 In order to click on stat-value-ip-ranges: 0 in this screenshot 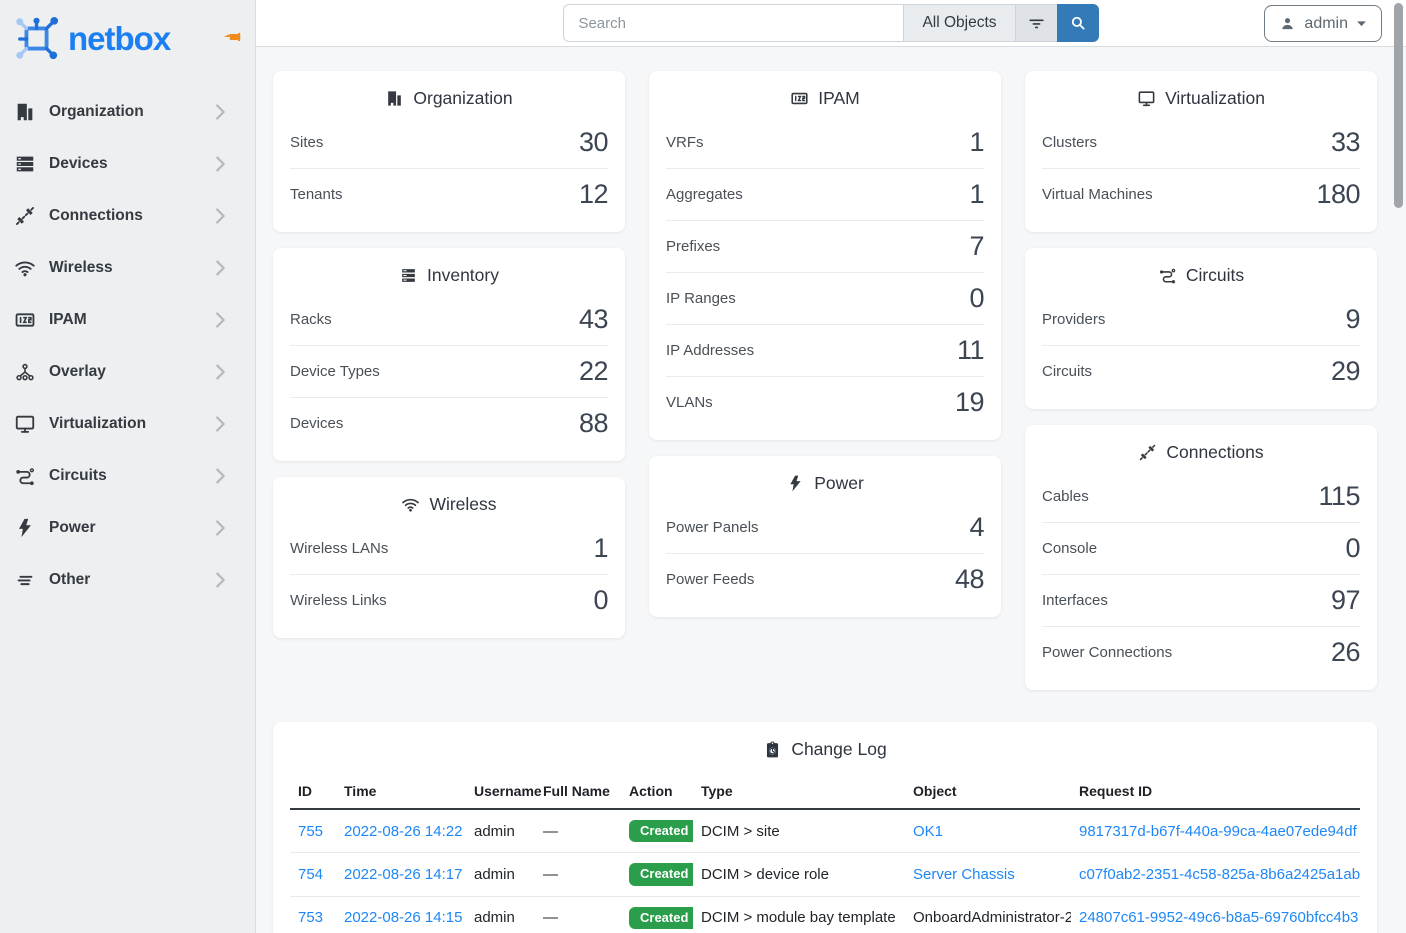, I will do `click(976, 298)`.